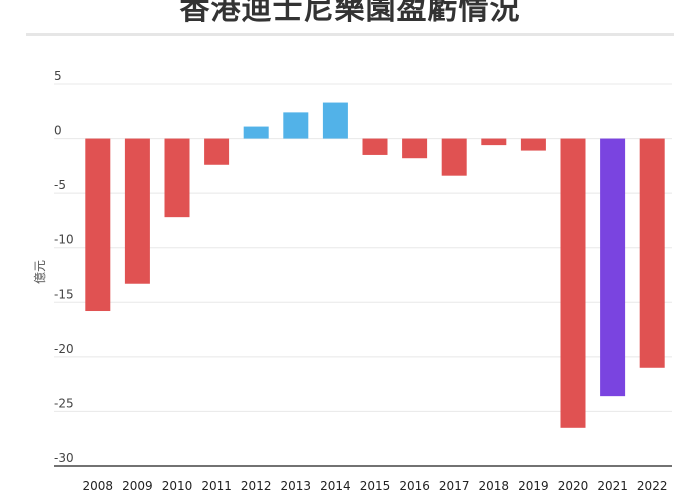 This screenshot has height=500, width=700. What do you see at coordinates (350, 13) in the screenshot?
I see `chart-title: 香港迪士尼樂園盈虧情況` at bounding box center [350, 13].